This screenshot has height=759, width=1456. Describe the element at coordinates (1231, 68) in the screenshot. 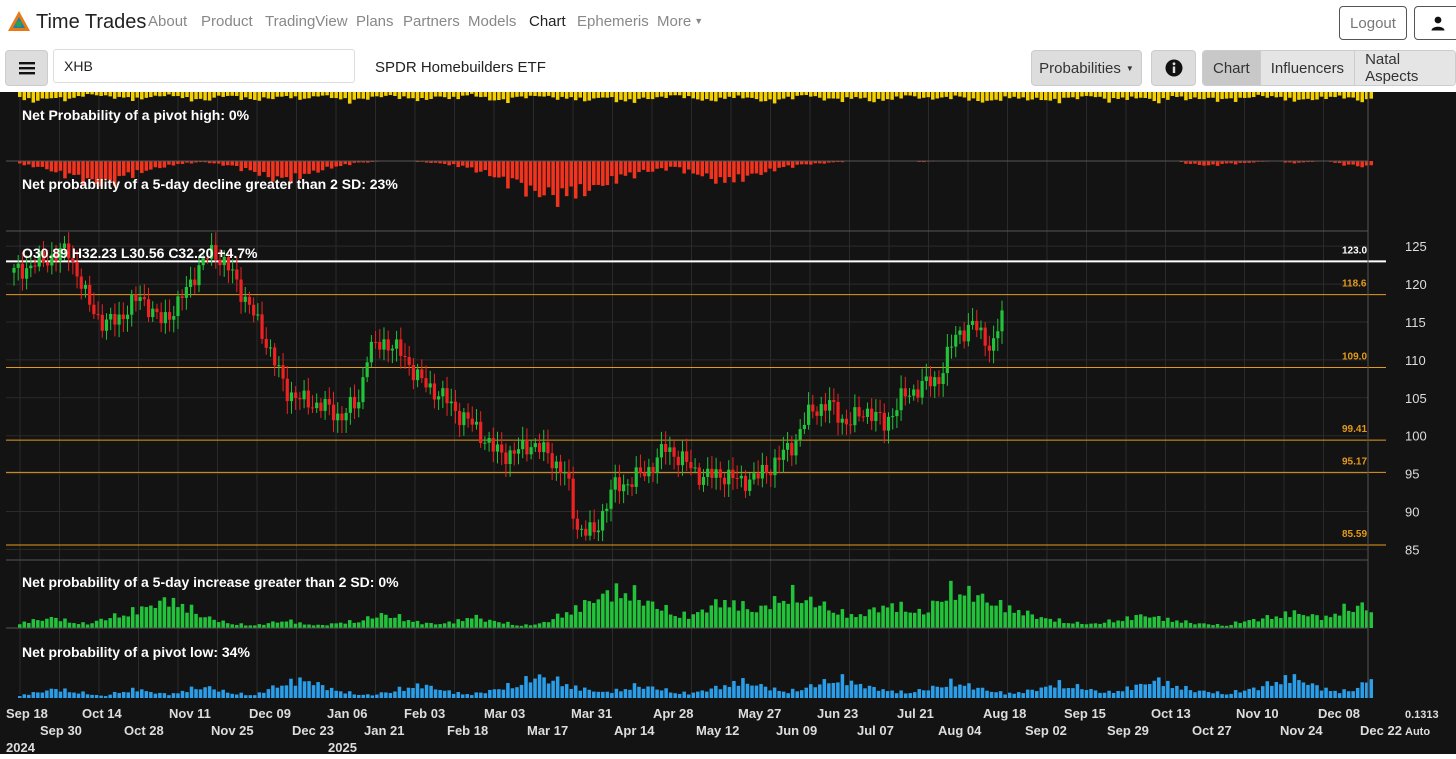

I see `tab-chart: Chart` at that location.